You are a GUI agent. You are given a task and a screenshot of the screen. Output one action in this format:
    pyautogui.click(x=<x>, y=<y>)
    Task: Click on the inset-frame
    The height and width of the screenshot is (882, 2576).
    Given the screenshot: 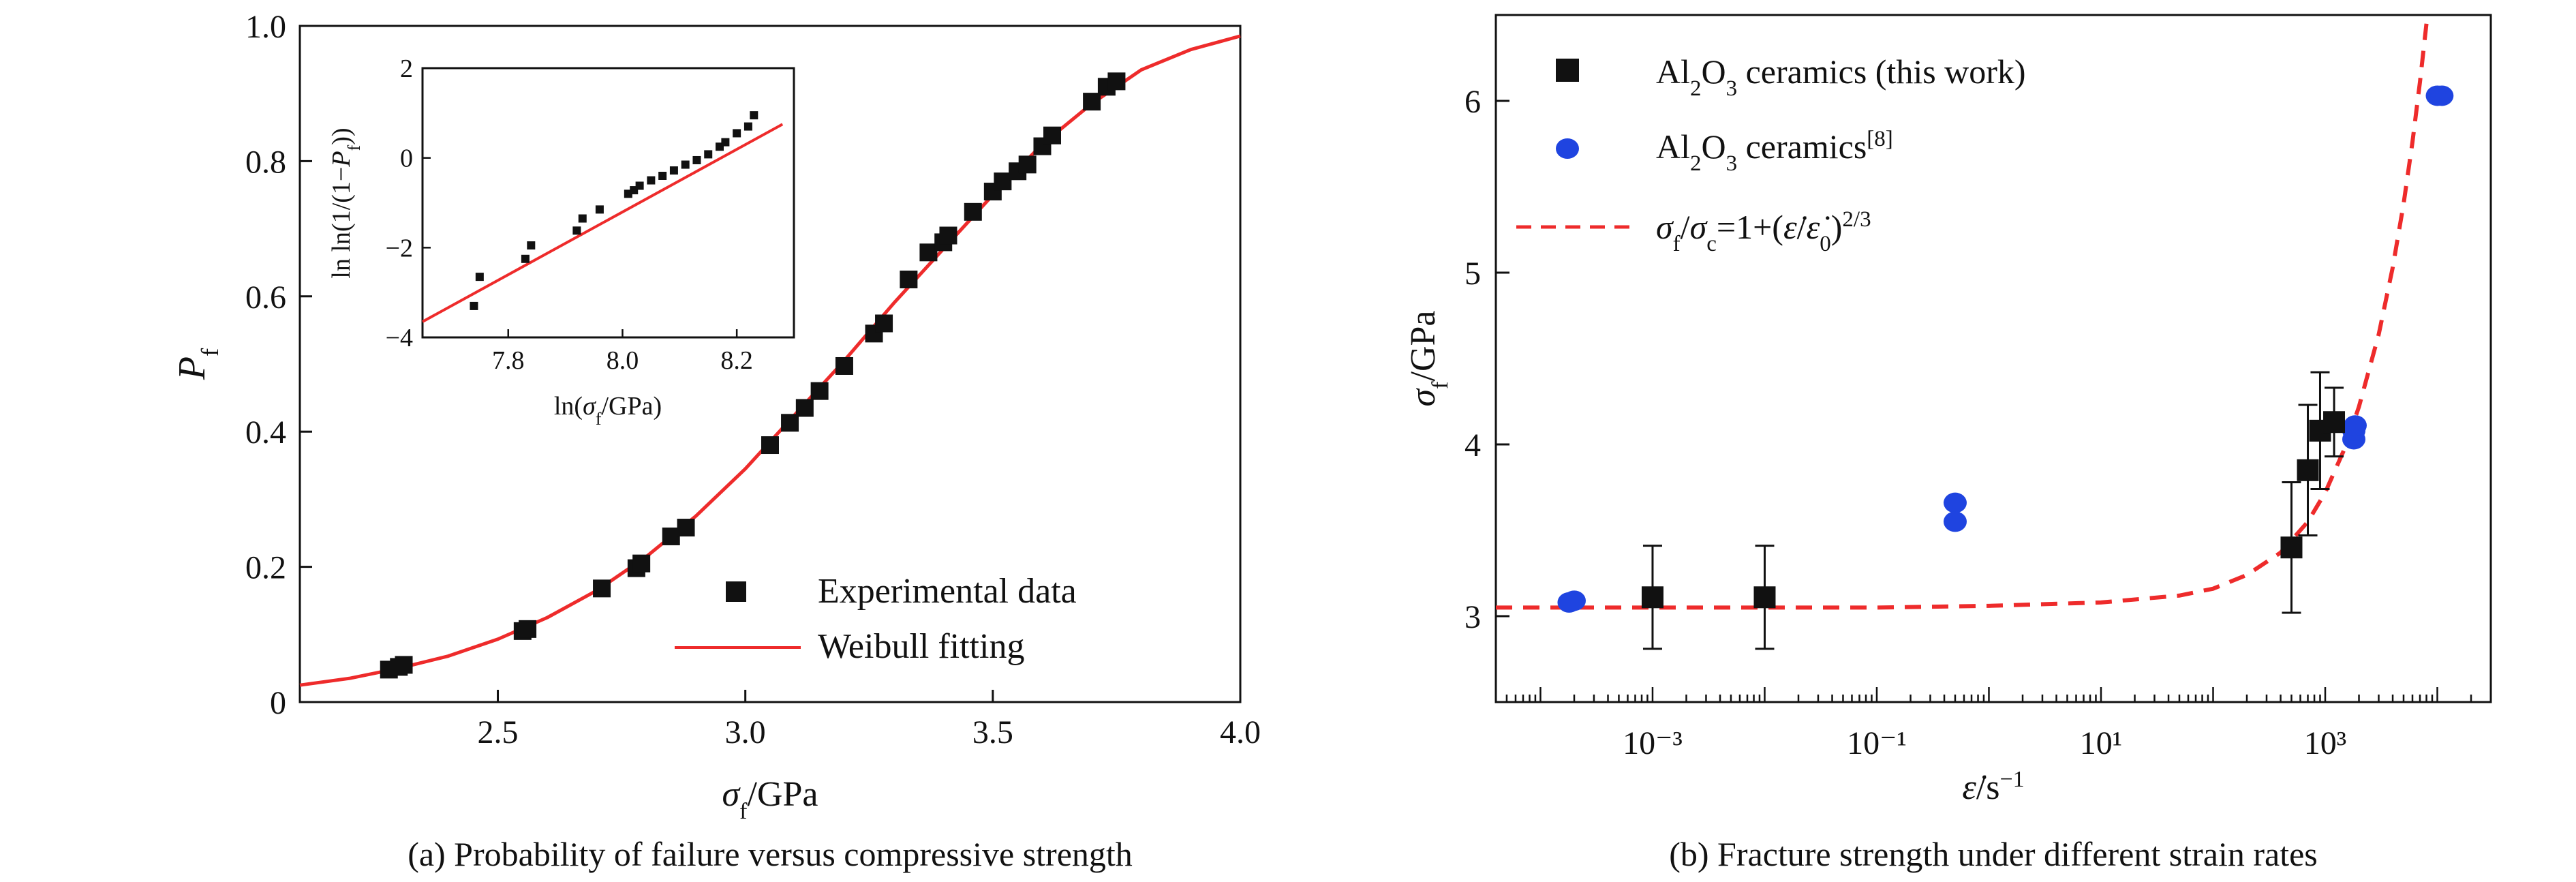 What is the action you would take?
    pyautogui.click(x=608, y=203)
    